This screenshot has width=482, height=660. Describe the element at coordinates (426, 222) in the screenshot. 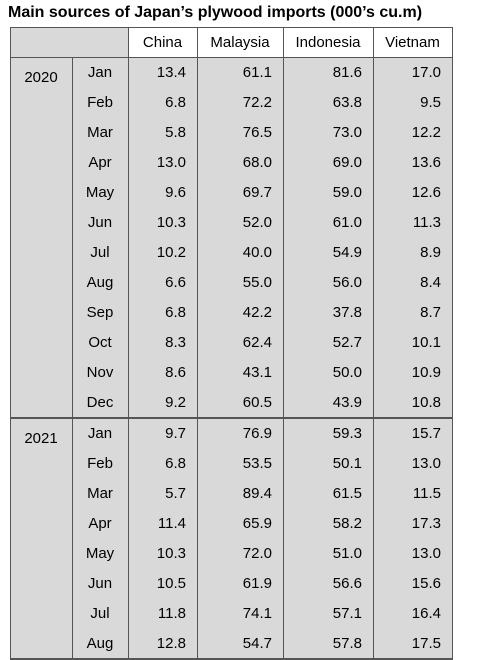

I see `value-cell: 11.3` at that location.